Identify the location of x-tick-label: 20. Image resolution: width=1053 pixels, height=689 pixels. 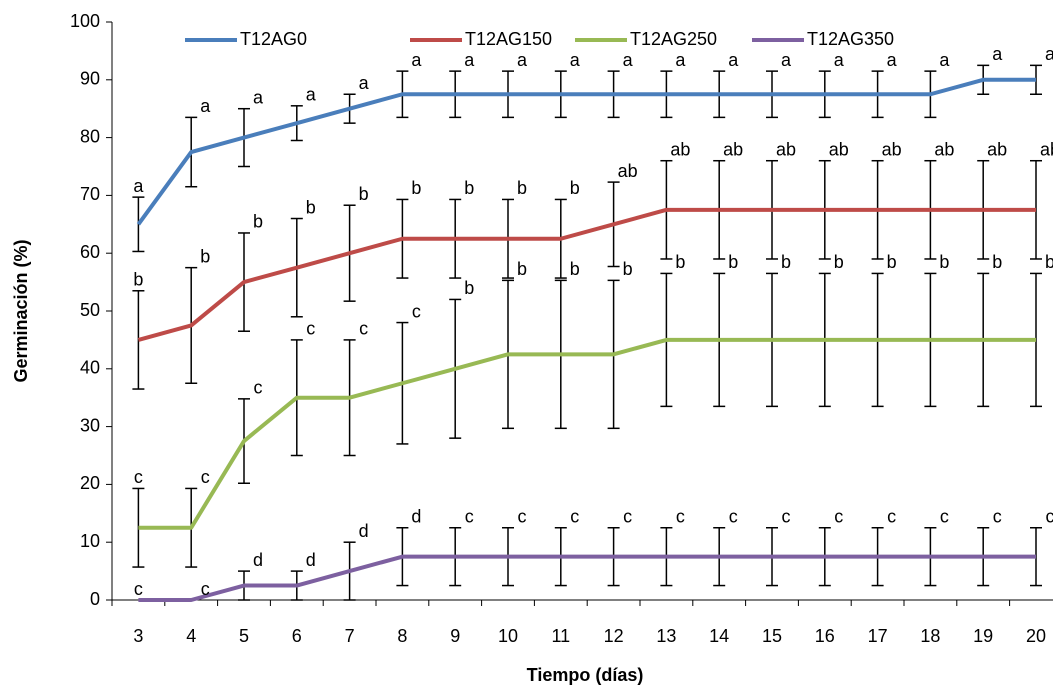
(1036, 636).